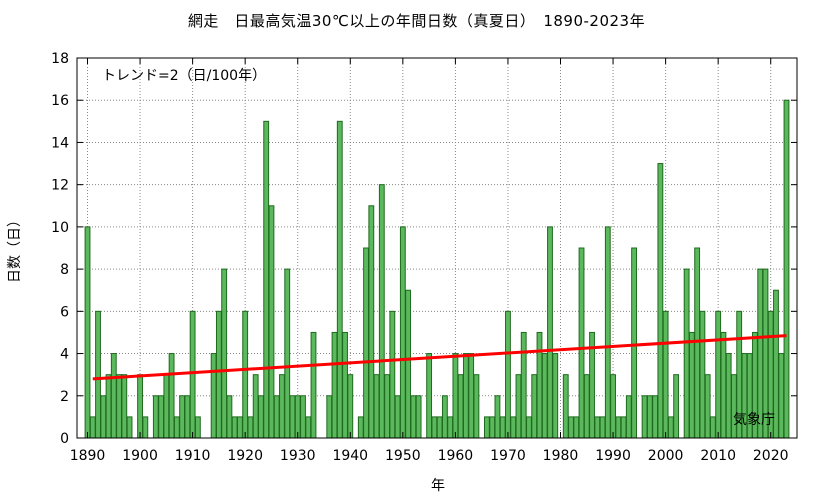 The height and width of the screenshot is (498, 833). What do you see at coordinates (439, 357) in the screenshot?
I see `trend-line` at bounding box center [439, 357].